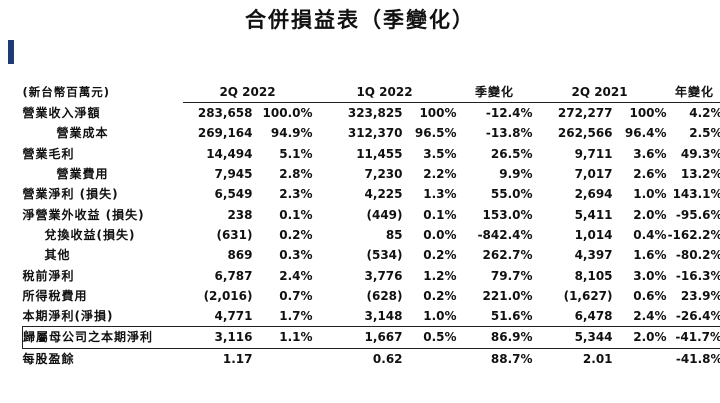 The image size is (720, 403). Describe the element at coordinates (650, 255) in the screenshot. I see `pct-2q2021: 1.6%` at that location.